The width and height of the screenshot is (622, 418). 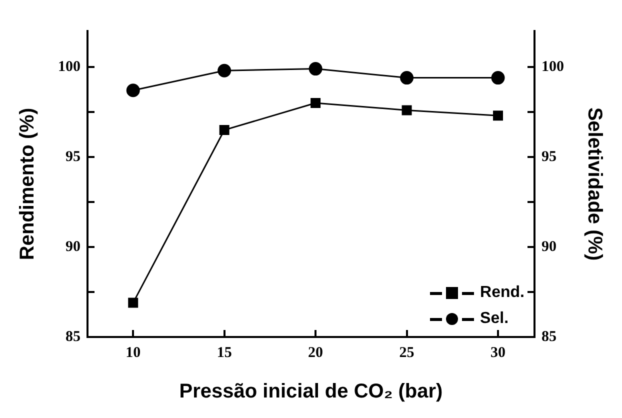 I want to click on y-tick-label: 85, so click(x=73, y=336).